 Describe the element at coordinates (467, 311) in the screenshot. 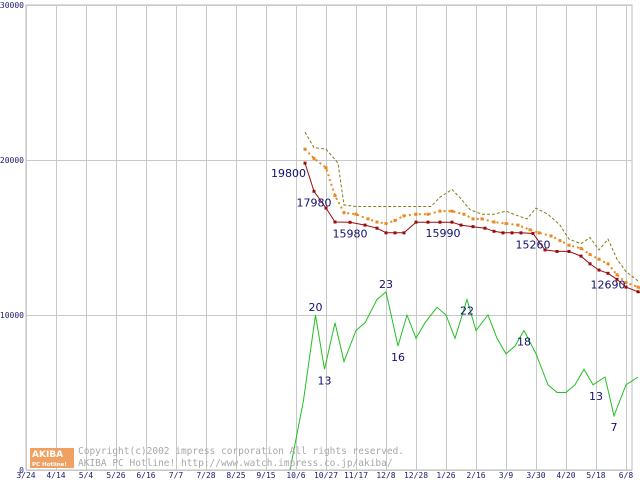

I see `data-label: 22` at that location.